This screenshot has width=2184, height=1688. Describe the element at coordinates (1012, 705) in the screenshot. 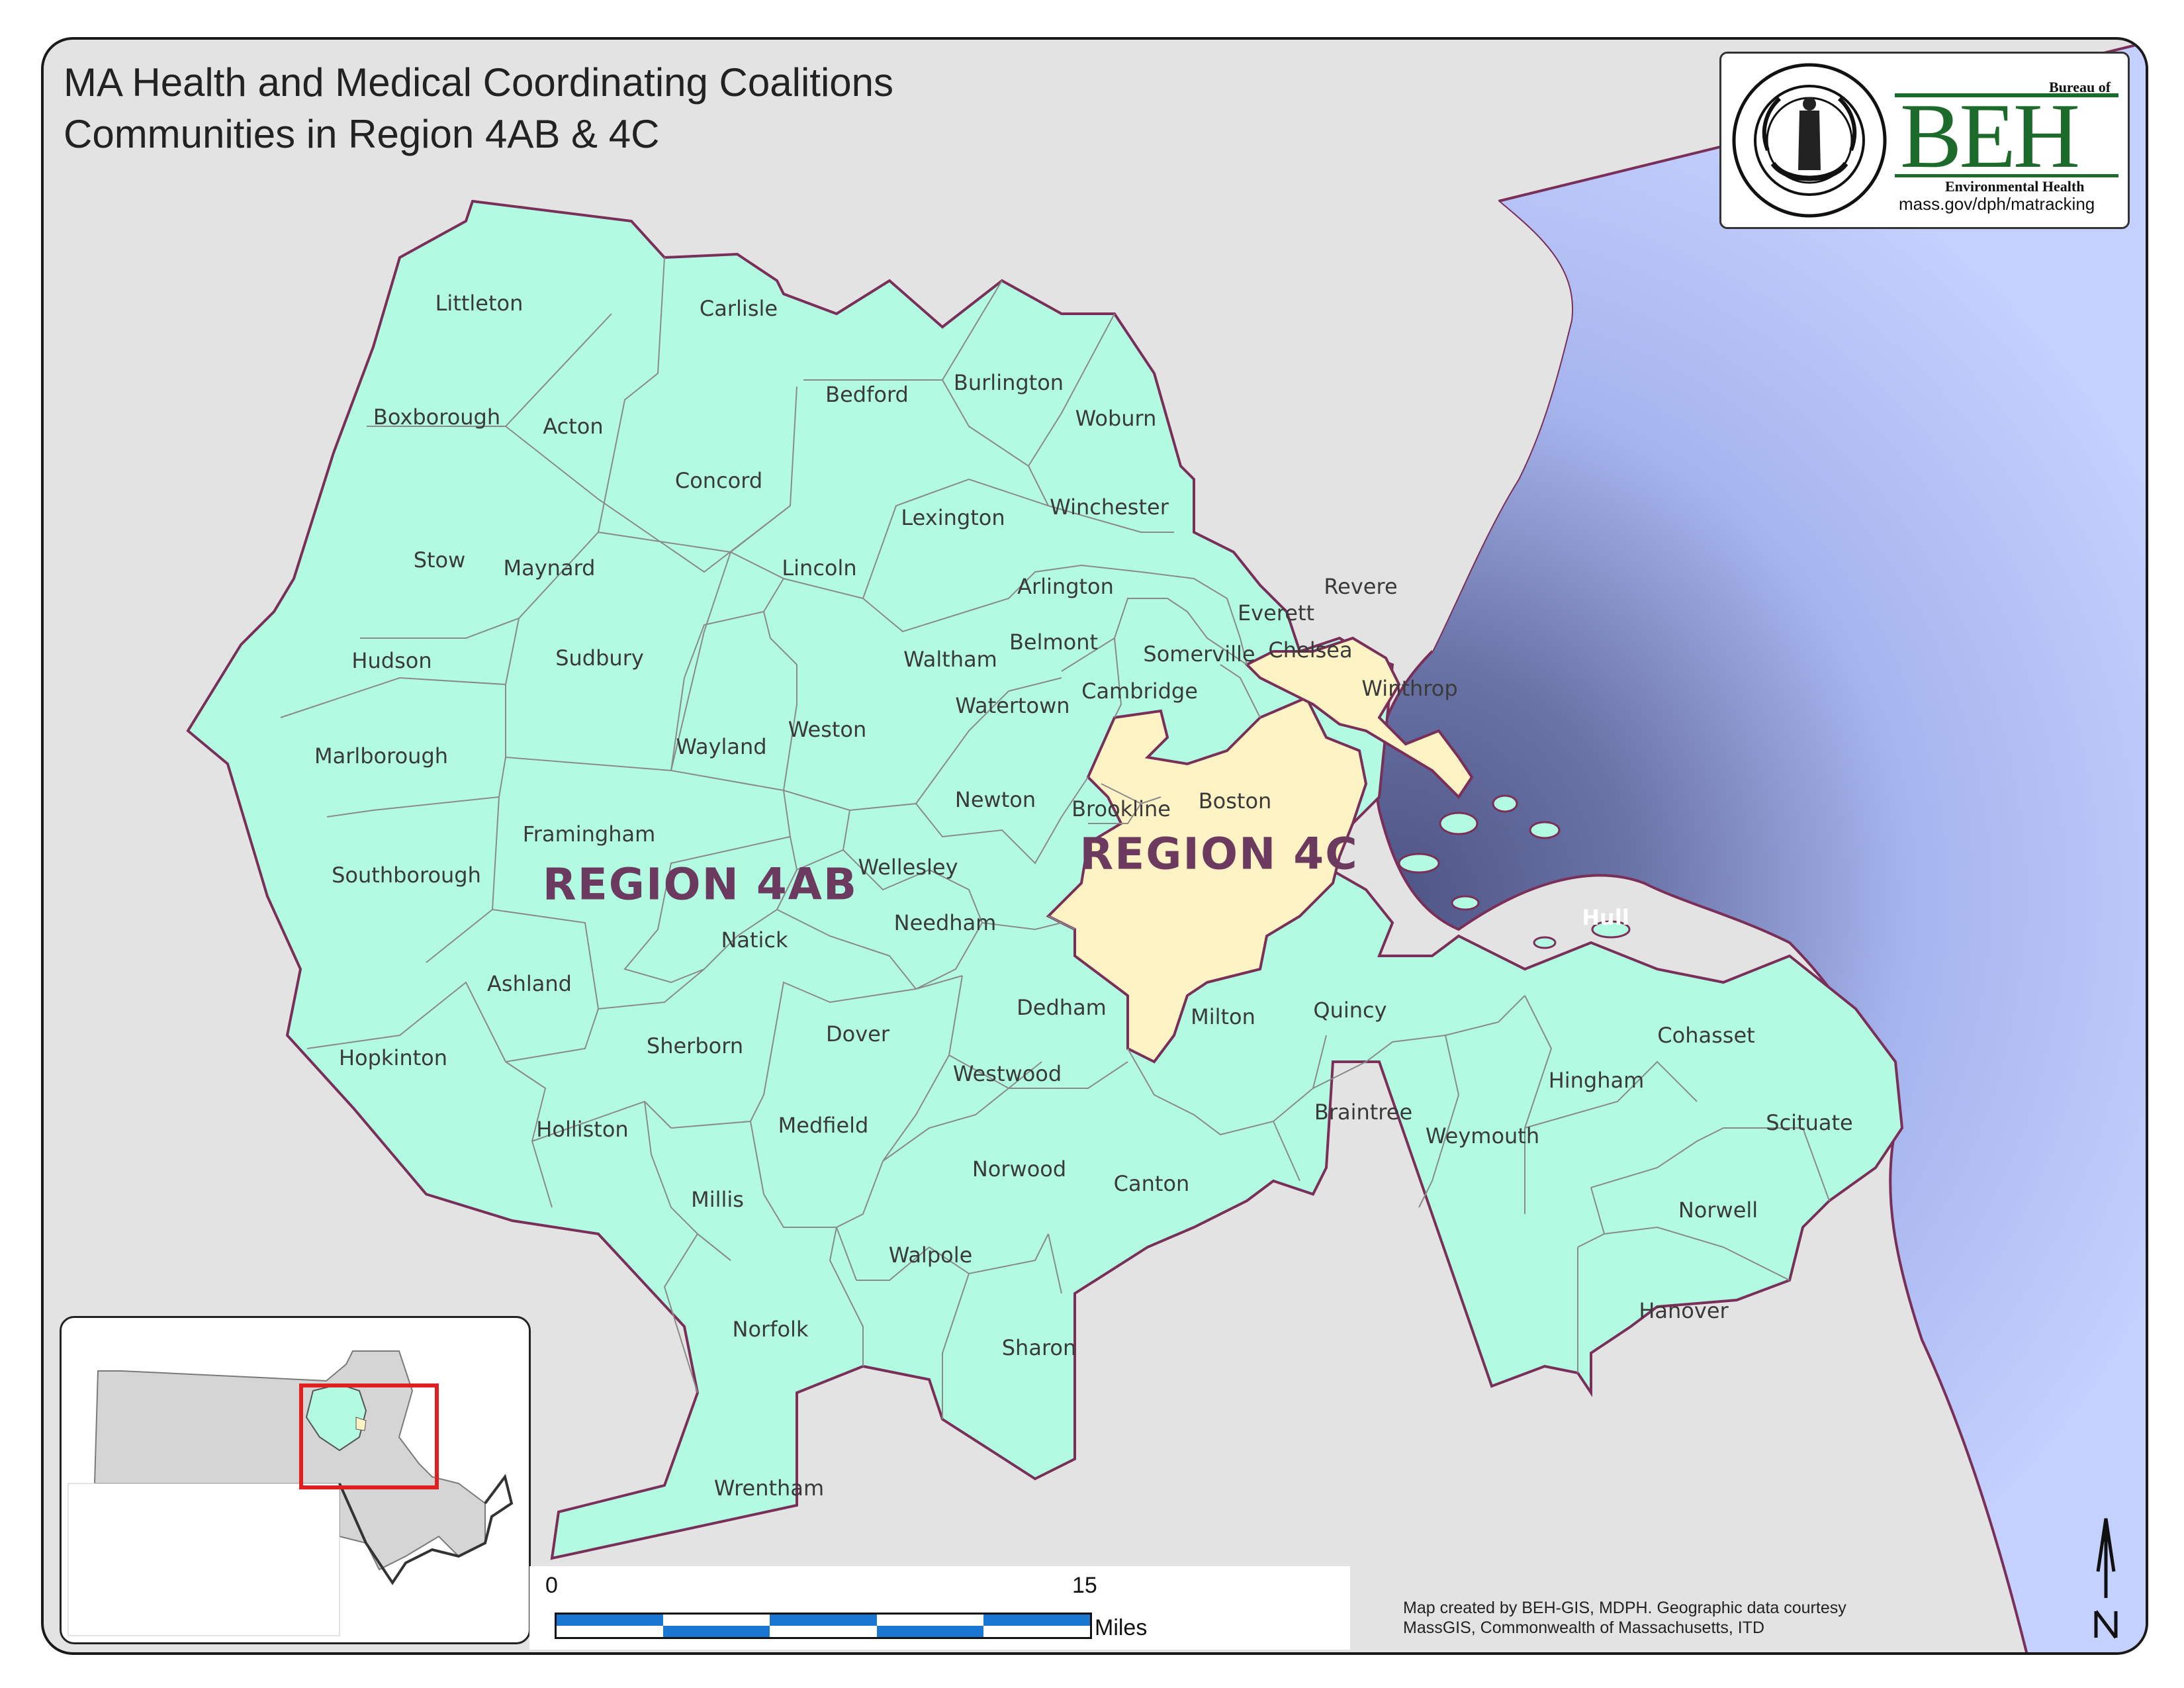

I see `town-label: Watertown` at that location.